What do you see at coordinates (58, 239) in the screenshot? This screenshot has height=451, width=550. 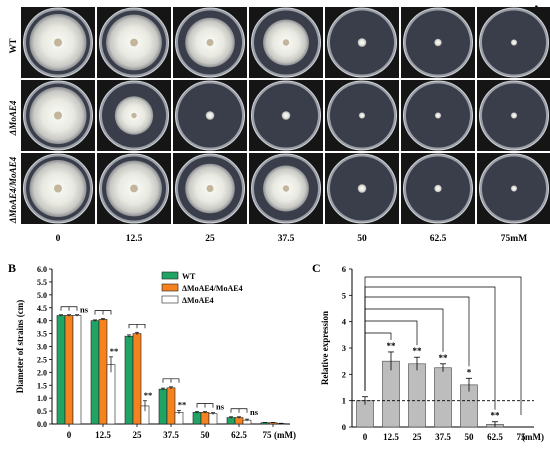 I see `concentration-label: 0` at bounding box center [58, 239].